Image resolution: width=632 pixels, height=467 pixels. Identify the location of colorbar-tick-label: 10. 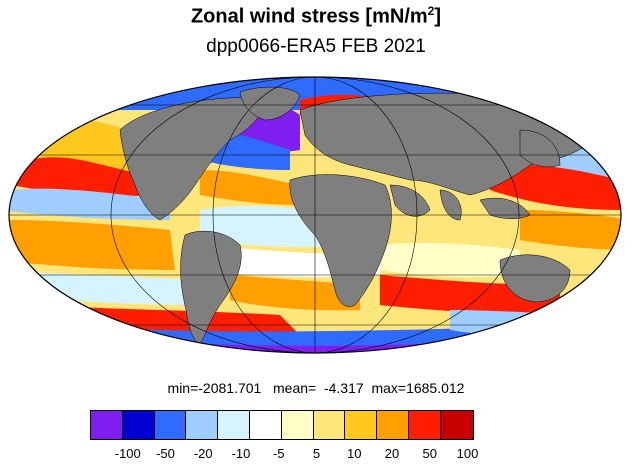
(354, 453).